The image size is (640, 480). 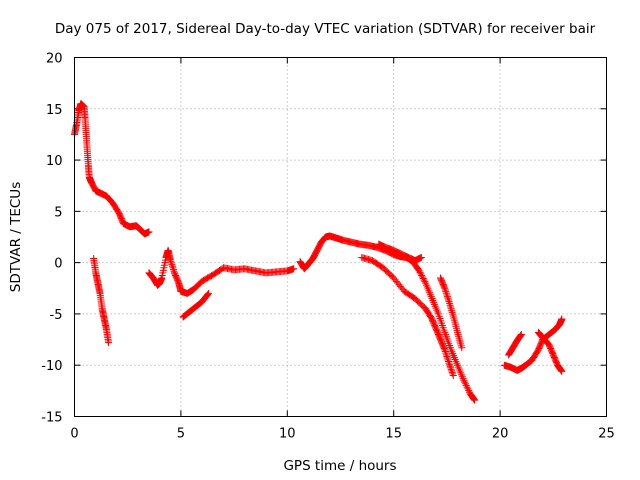 What do you see at coordinates (339, 466) in the screenshot?
I see `x-axis-label: GPS time / hours` at bounding box center [339, 466].